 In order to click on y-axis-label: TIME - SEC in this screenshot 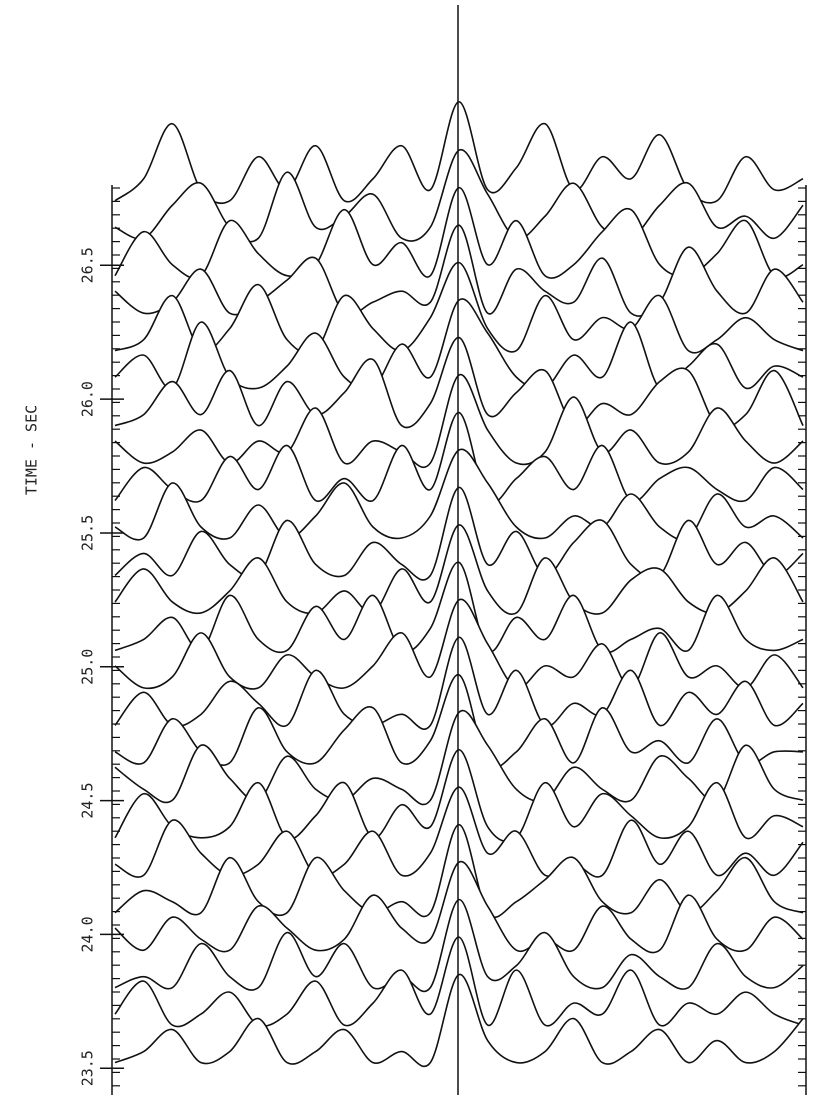, I will do `click(32, 450)`.